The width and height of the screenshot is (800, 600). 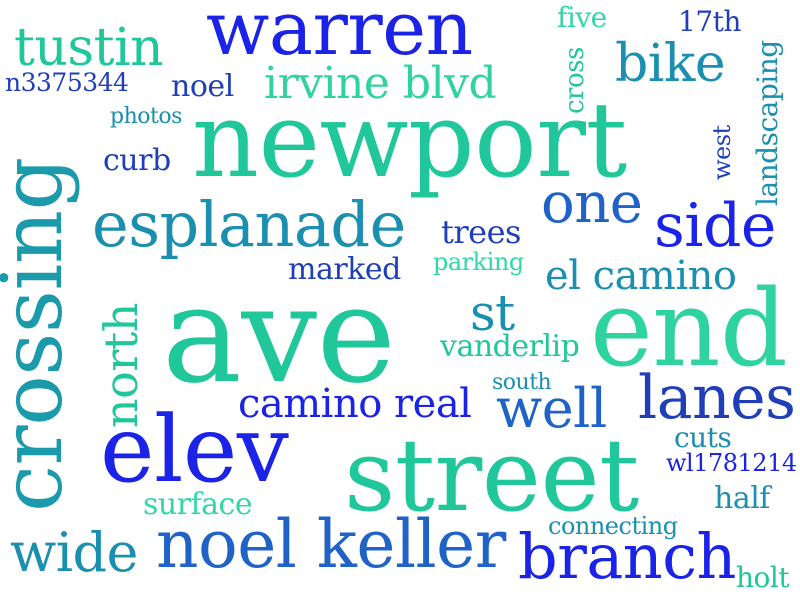 What do you see at coordinates (763, 577) in the screenshot?
I see `word-holt: holt` at bounding box center [763, 577].